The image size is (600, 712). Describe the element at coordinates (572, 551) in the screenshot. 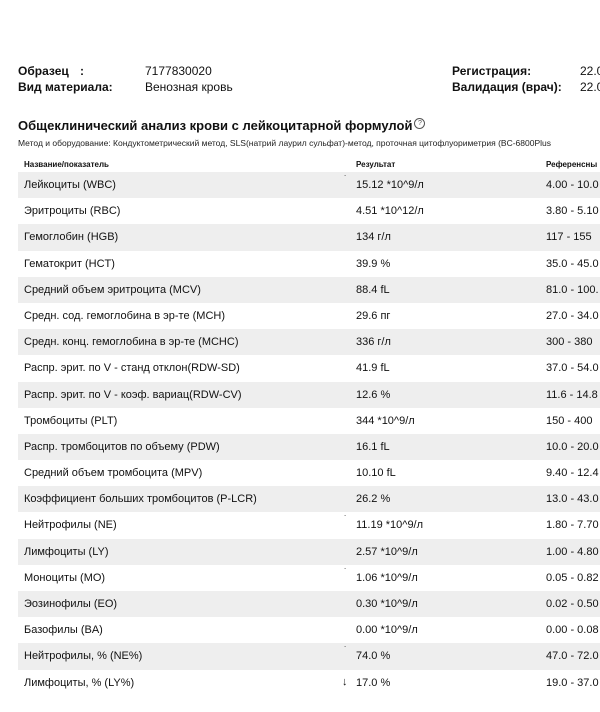

I see `row-reference: 1.00 - 4.80` at that location.